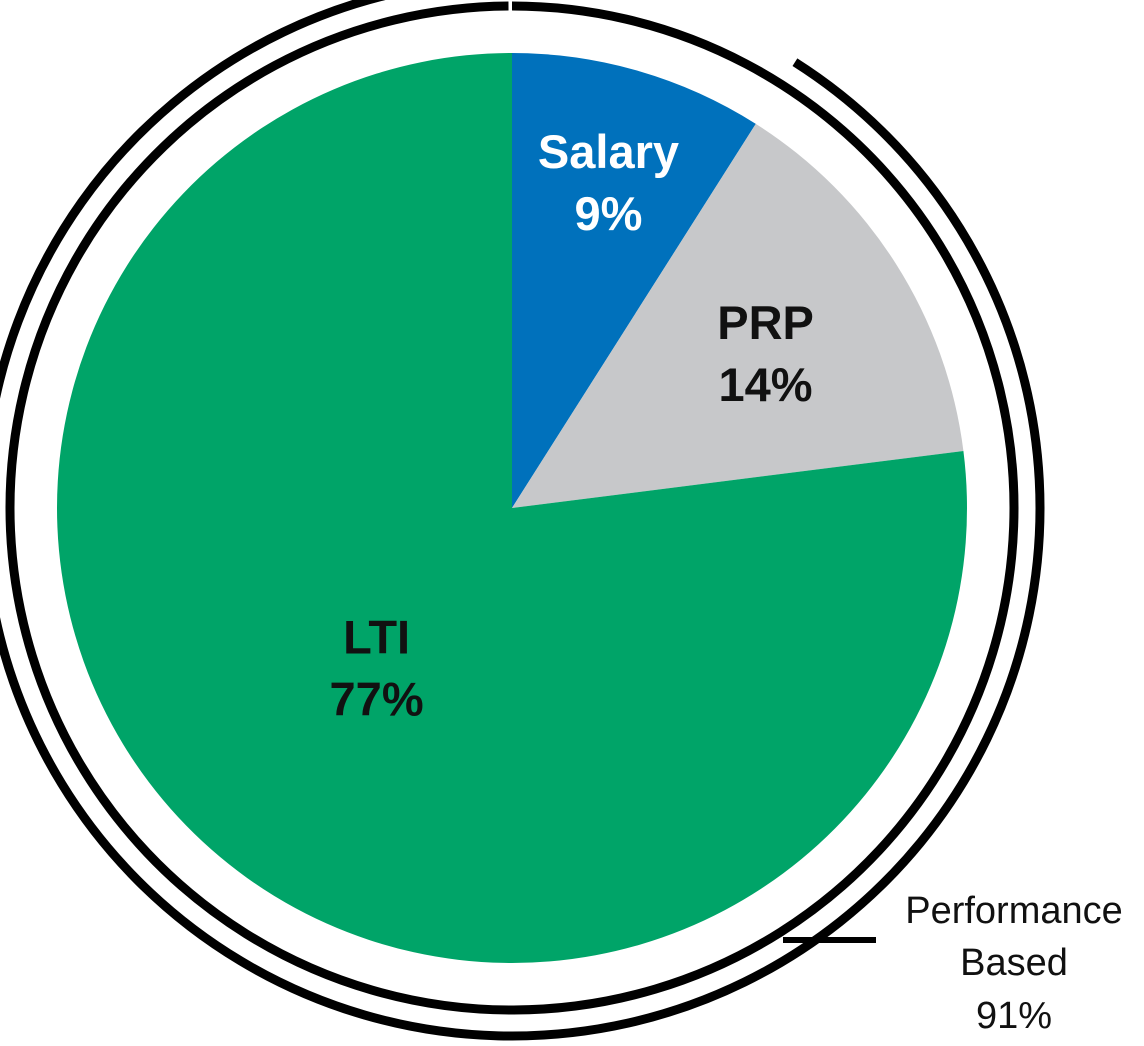  What do you see at coordinates (376, 637) in the screenshot?
I see `slice-label-lti: LTI` at bounding box center [376, 637].